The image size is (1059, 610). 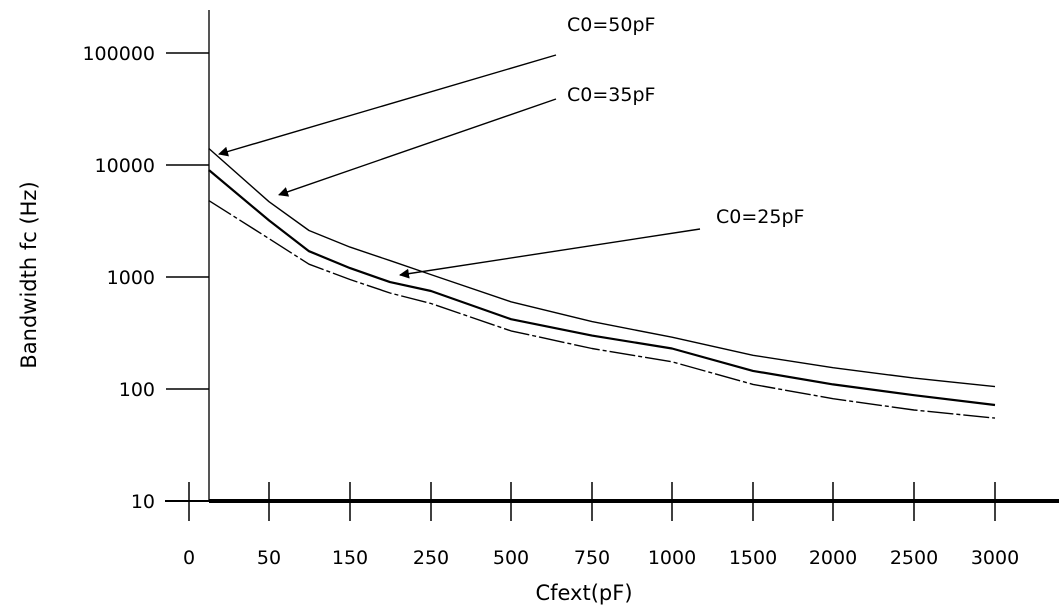 I want to click on x-axis-title: Cfext(pF), so click(x=583, y=593).